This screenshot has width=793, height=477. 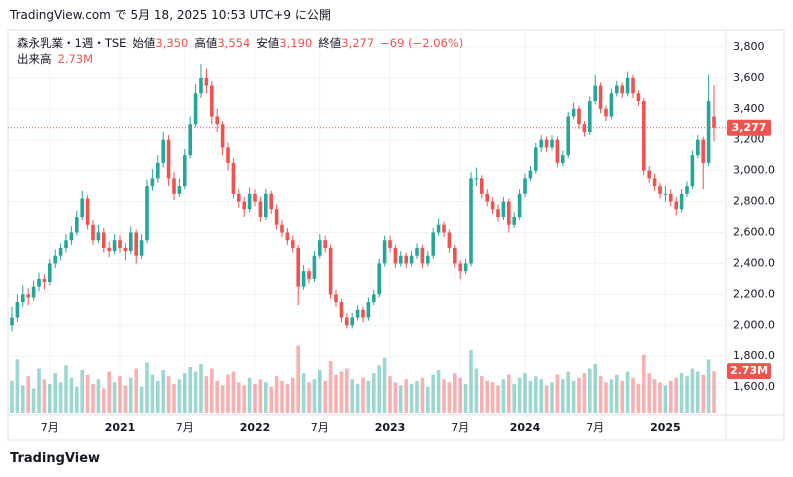 I want to click on y-tick-label: 3,400, so click(x=749, y=108).